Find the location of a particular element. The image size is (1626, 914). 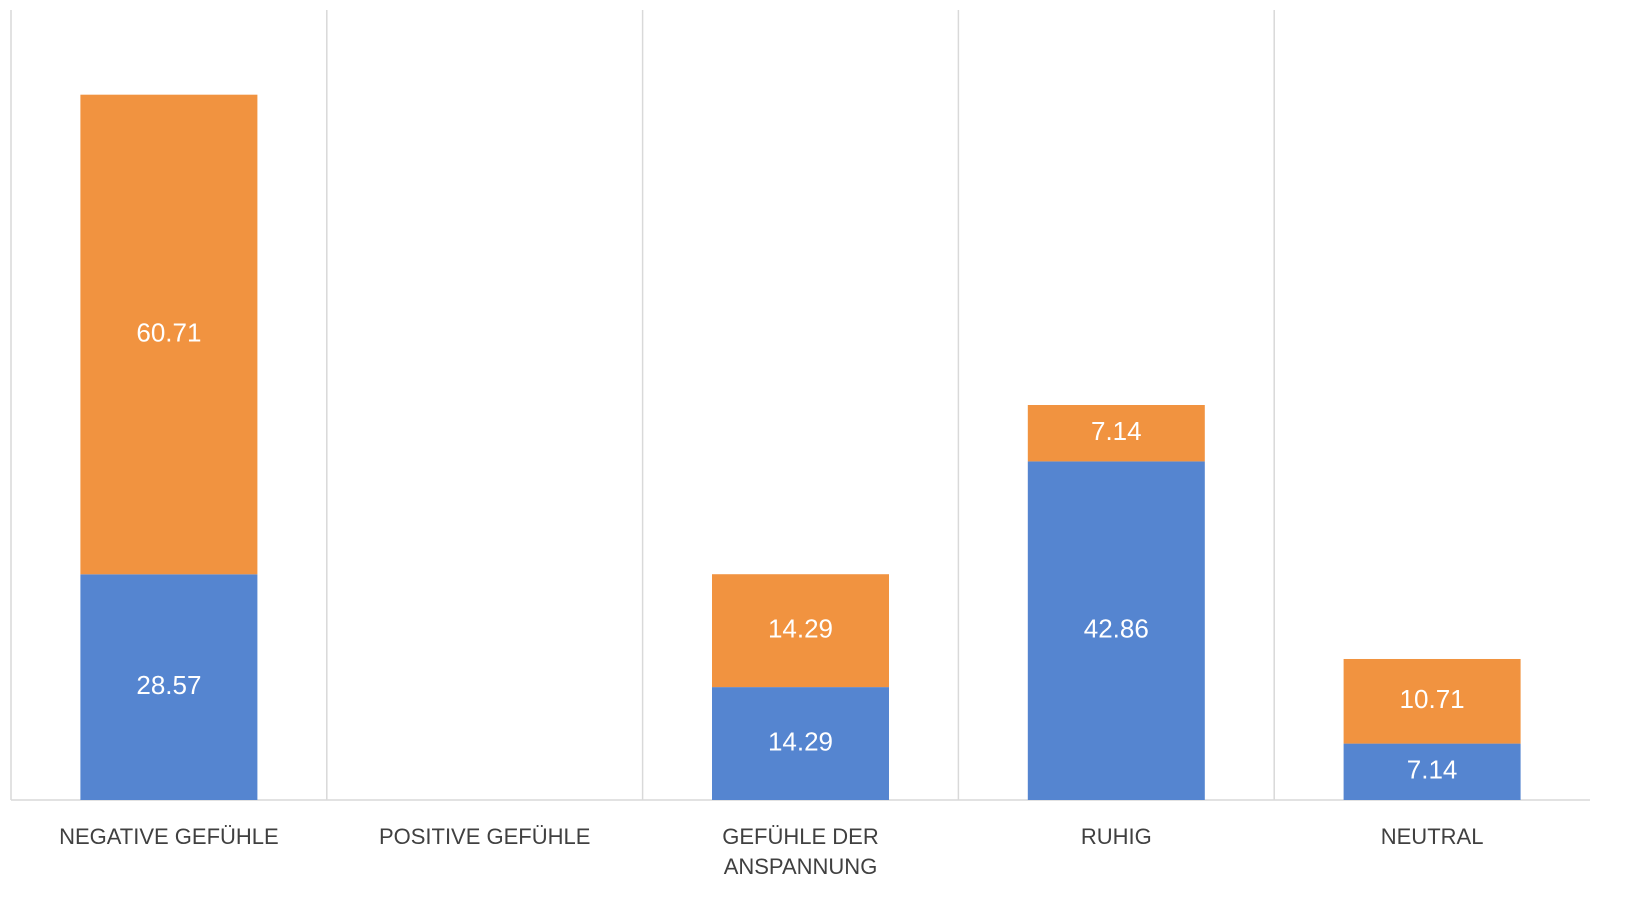

data-label: 10.71 is located at coordinates (1432, 699).